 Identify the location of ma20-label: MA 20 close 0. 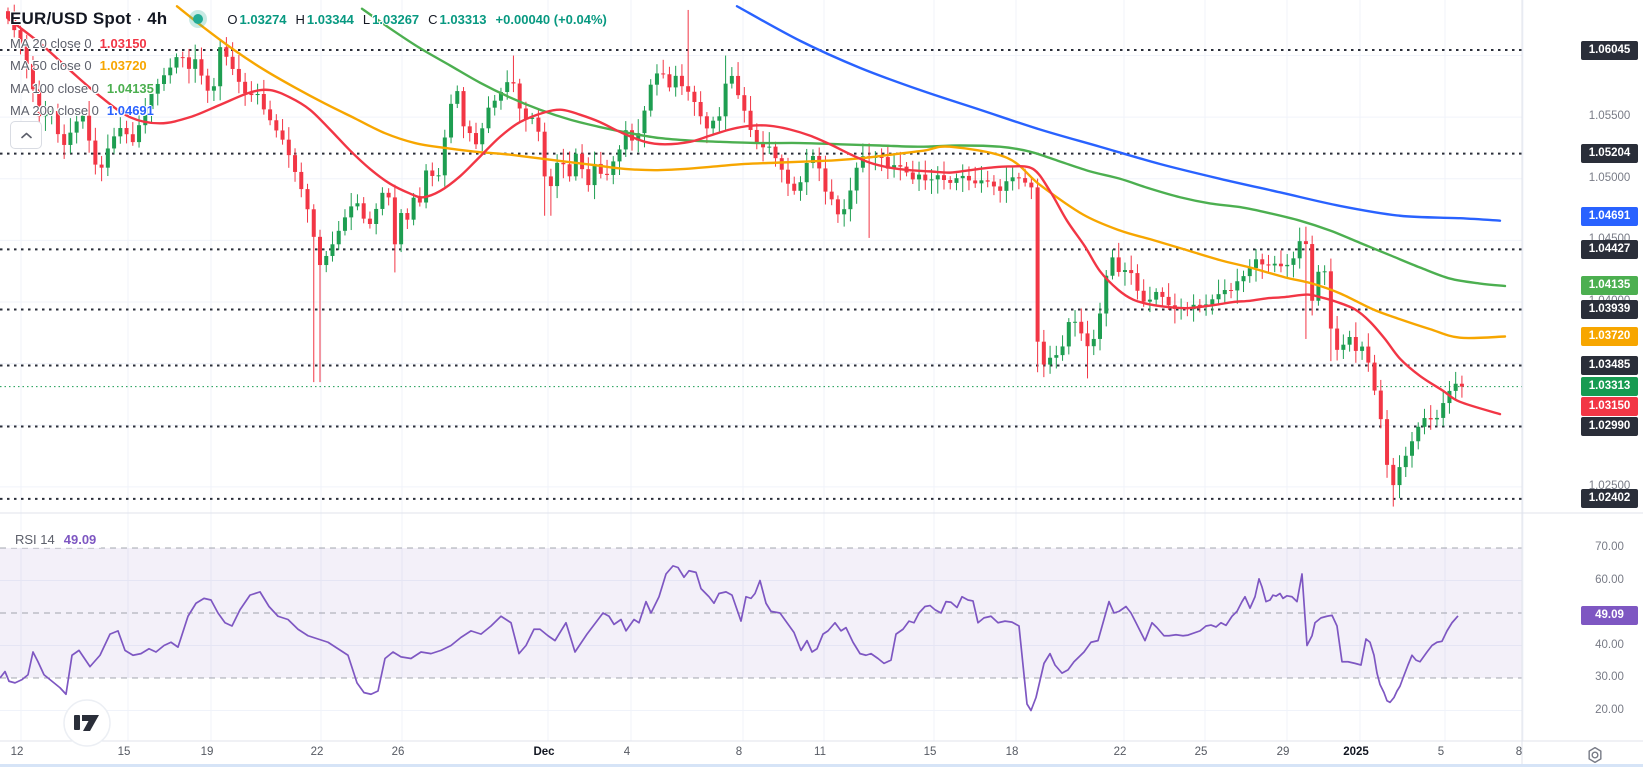
(51, 43).